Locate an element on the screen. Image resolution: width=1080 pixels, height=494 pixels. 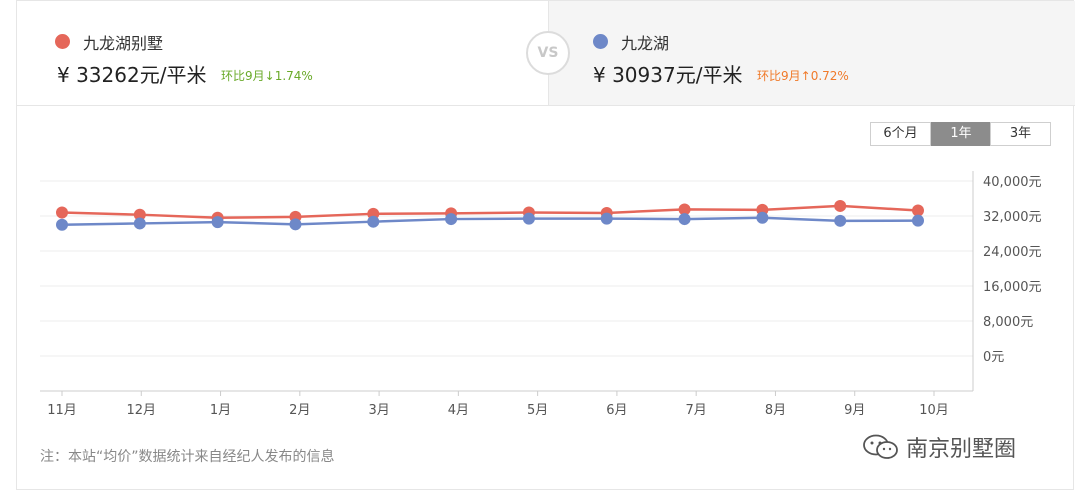
y-tick-label: 24,000元 is located at coordinates (1012, 252).